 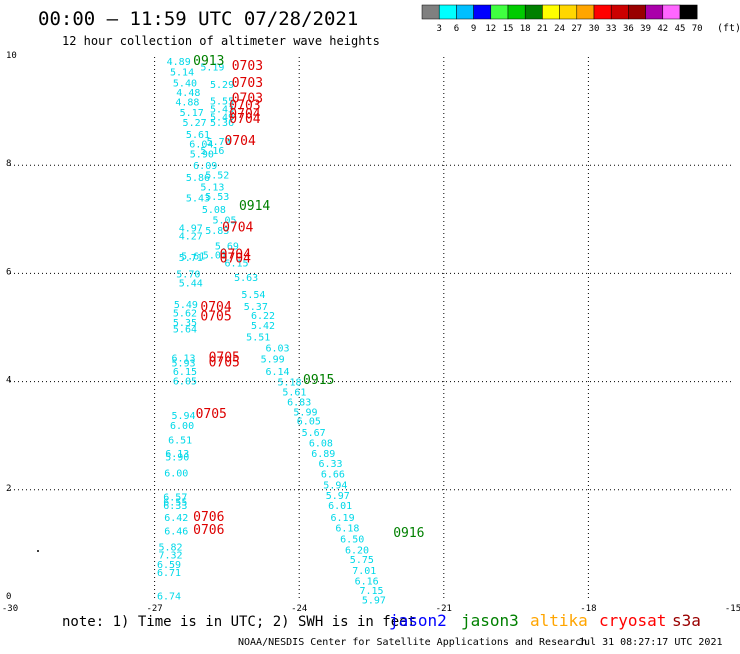 I want to click on wave-height-label: 5.42, so click(x=263, y=326).